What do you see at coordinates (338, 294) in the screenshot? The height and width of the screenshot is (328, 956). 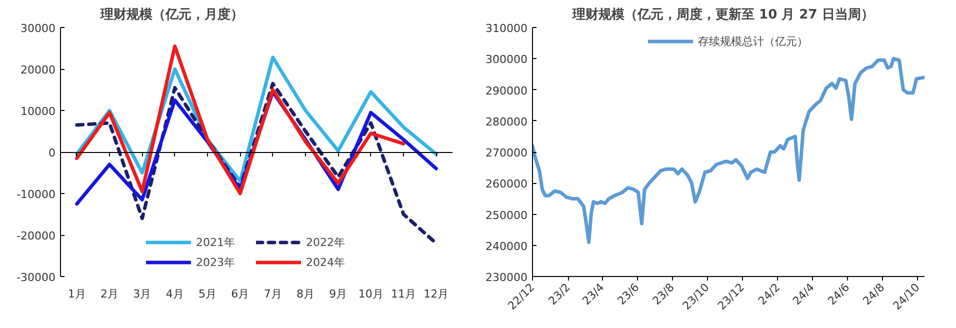 I see `x-tick-label: 9月` at bounding box center [338, 294].